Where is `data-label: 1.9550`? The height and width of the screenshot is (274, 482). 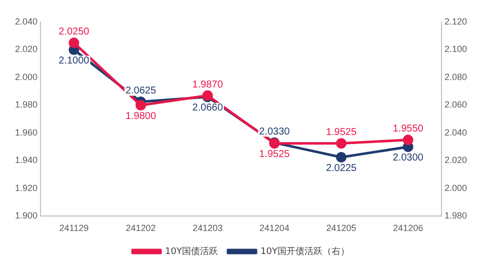
data-label: 1.9550 is located at coordinates (408, 129).